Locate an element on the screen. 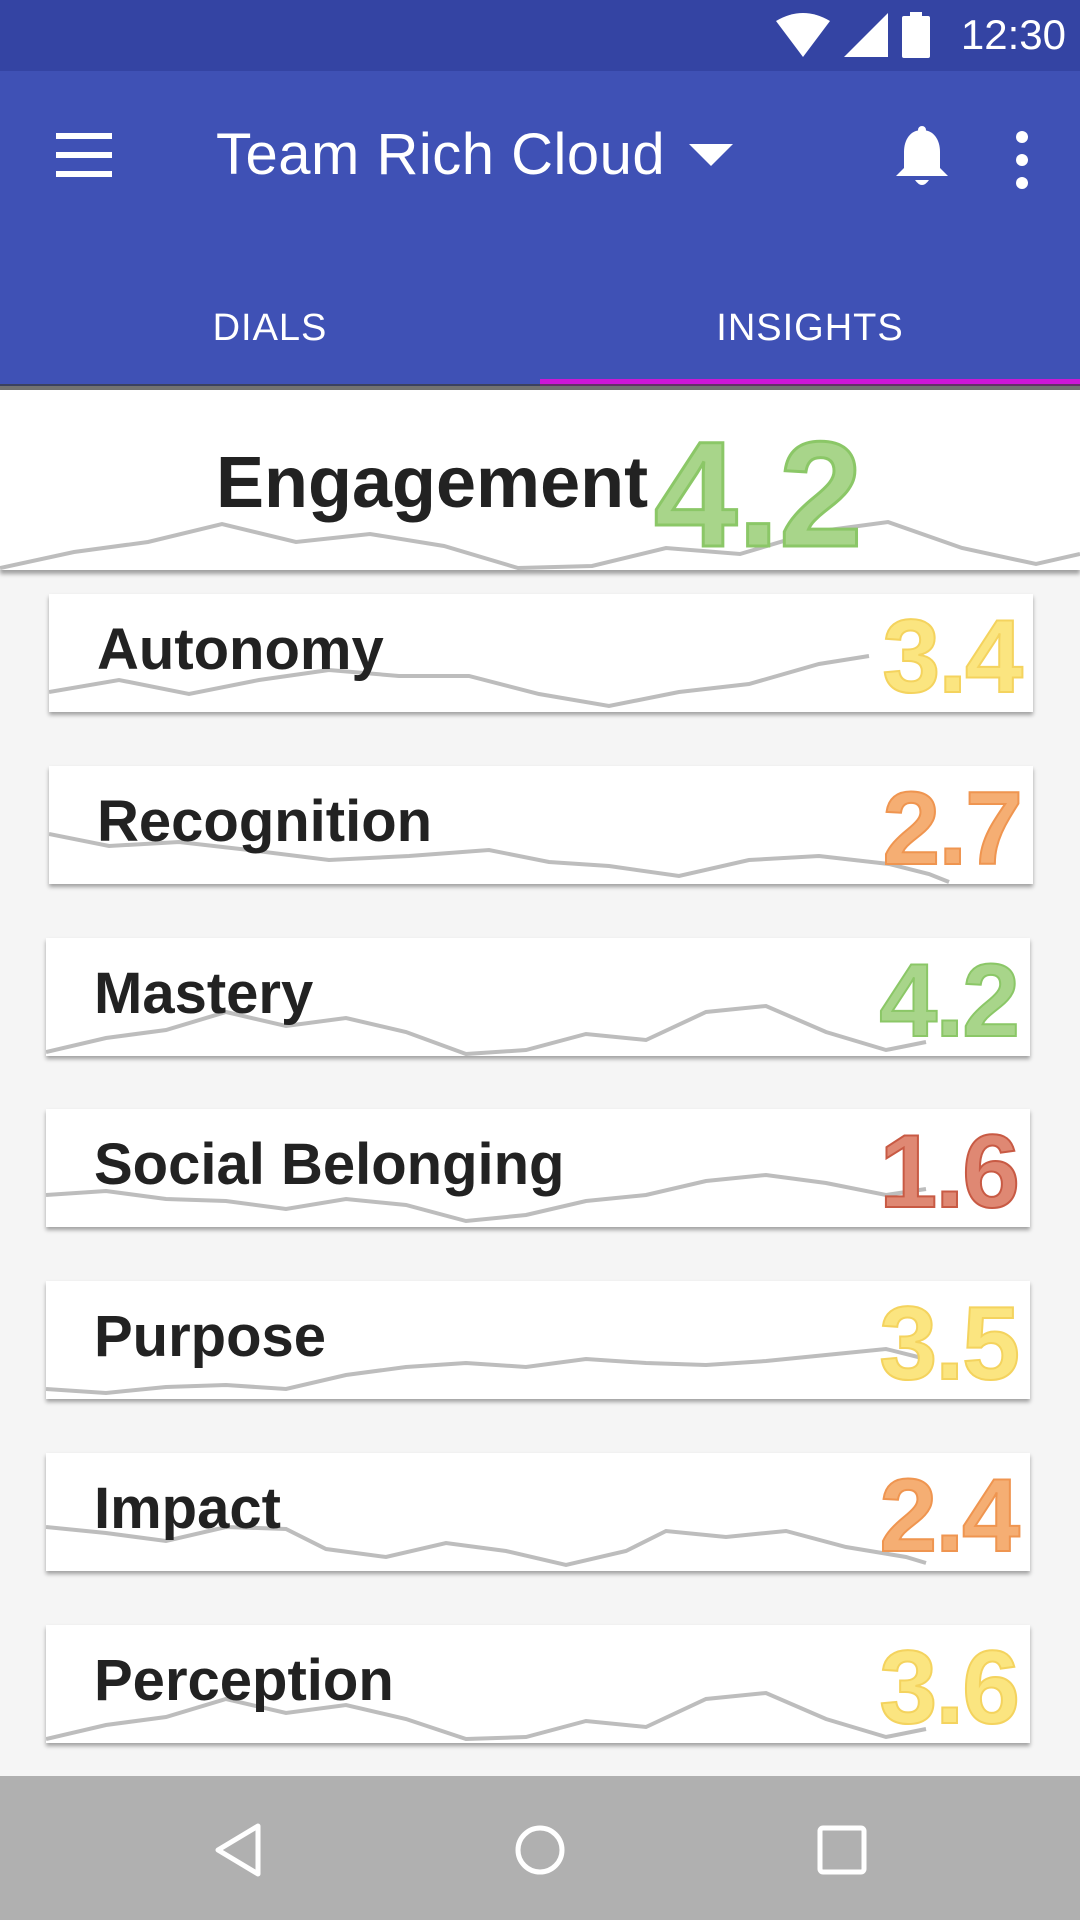 The width and height of the screenshot is (1080, 1920). tab-bar: DIALS INSIGHTS is located at coordinates (540, 328).